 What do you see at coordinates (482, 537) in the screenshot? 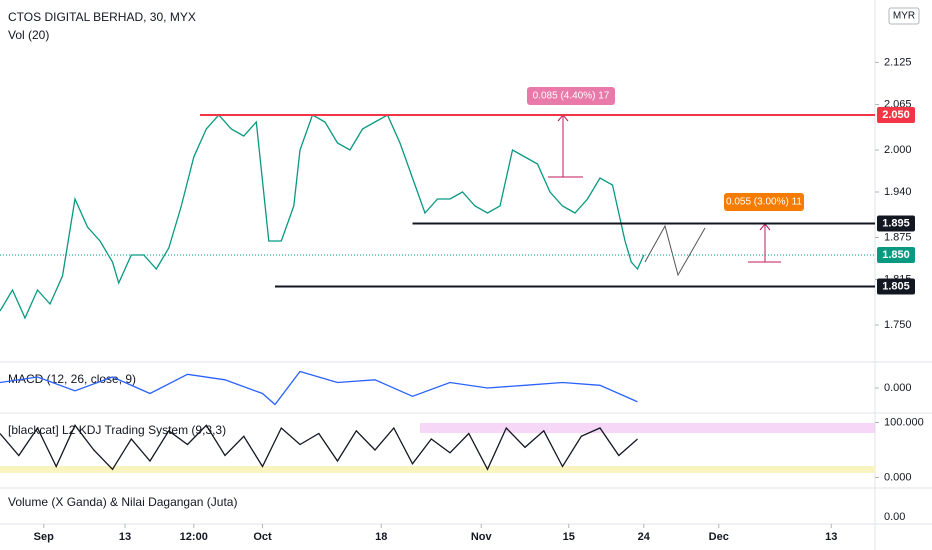
I see `x-tick-label: Nov` at bounding box center [482, 537].